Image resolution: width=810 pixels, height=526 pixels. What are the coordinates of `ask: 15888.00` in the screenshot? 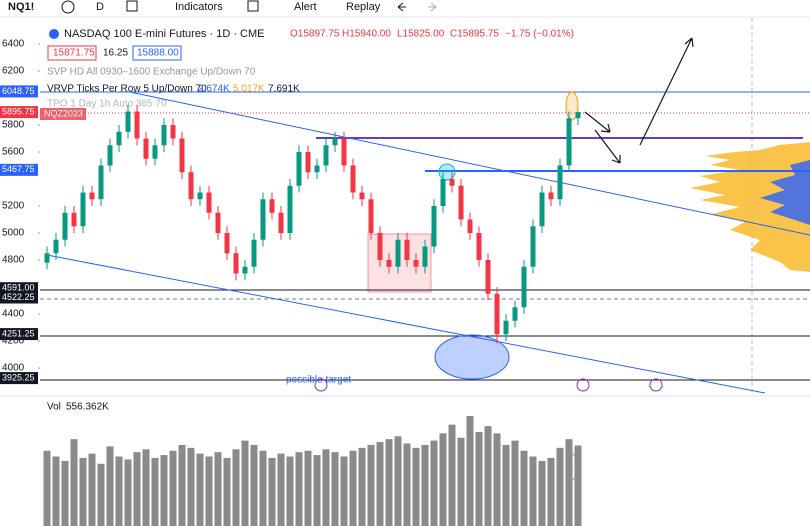 It's located at (158, 53).